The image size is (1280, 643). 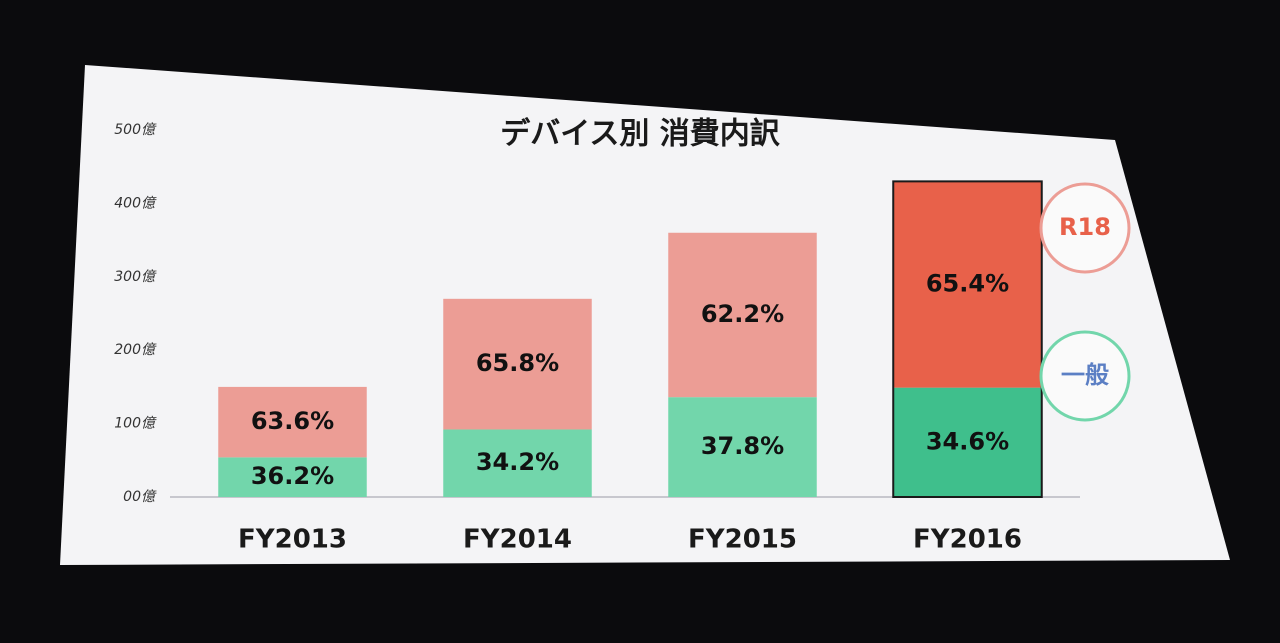 I want to click on y-tick-label: 400億, so click(x=135, y=203).